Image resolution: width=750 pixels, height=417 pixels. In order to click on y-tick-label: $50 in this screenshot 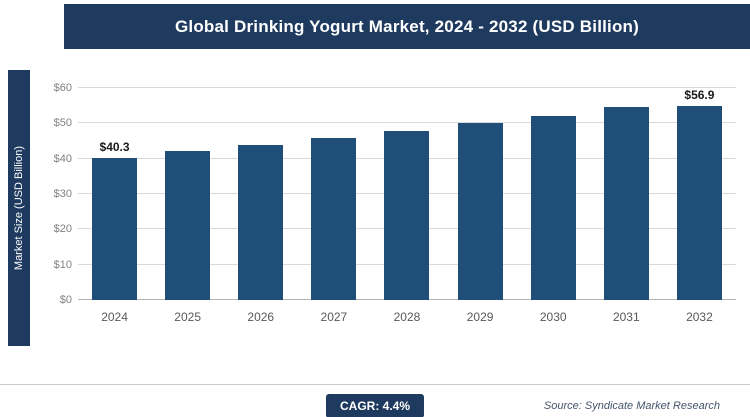, I will do `click(62, 123)`.